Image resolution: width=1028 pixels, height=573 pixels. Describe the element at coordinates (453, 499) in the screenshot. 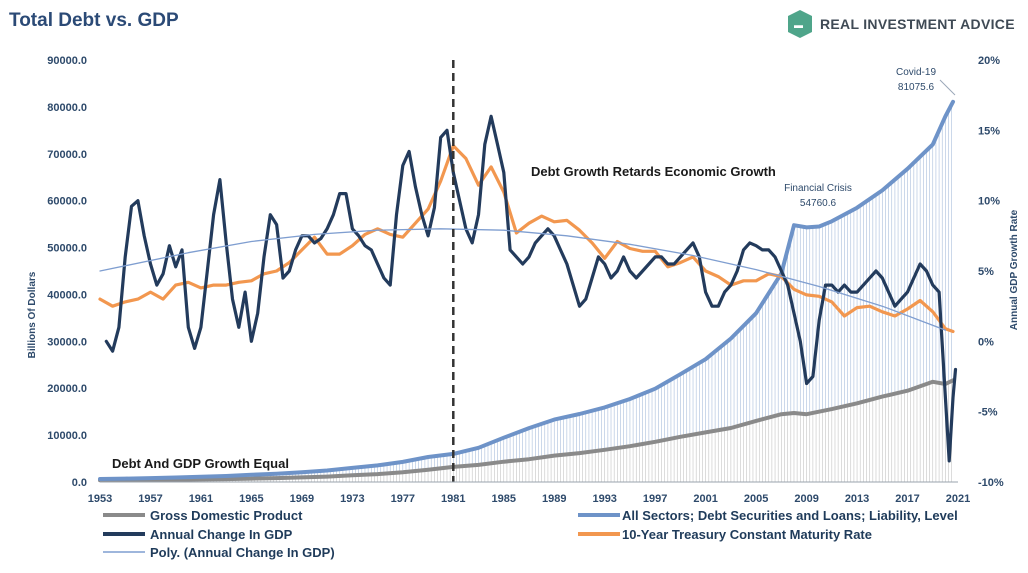

I see `x-tick-label: 1981` at that location.